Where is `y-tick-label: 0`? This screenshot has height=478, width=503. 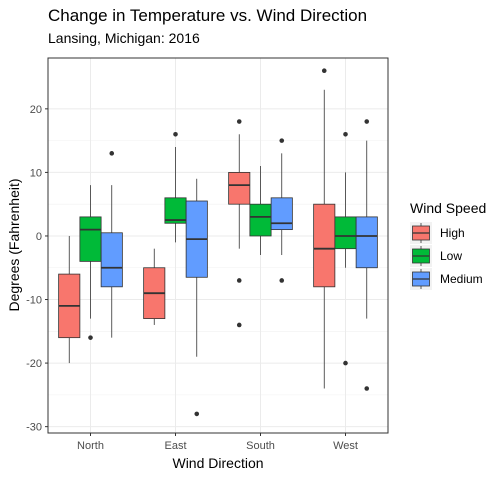
y-tick-label: 0 is located at coordinates (39, 237).